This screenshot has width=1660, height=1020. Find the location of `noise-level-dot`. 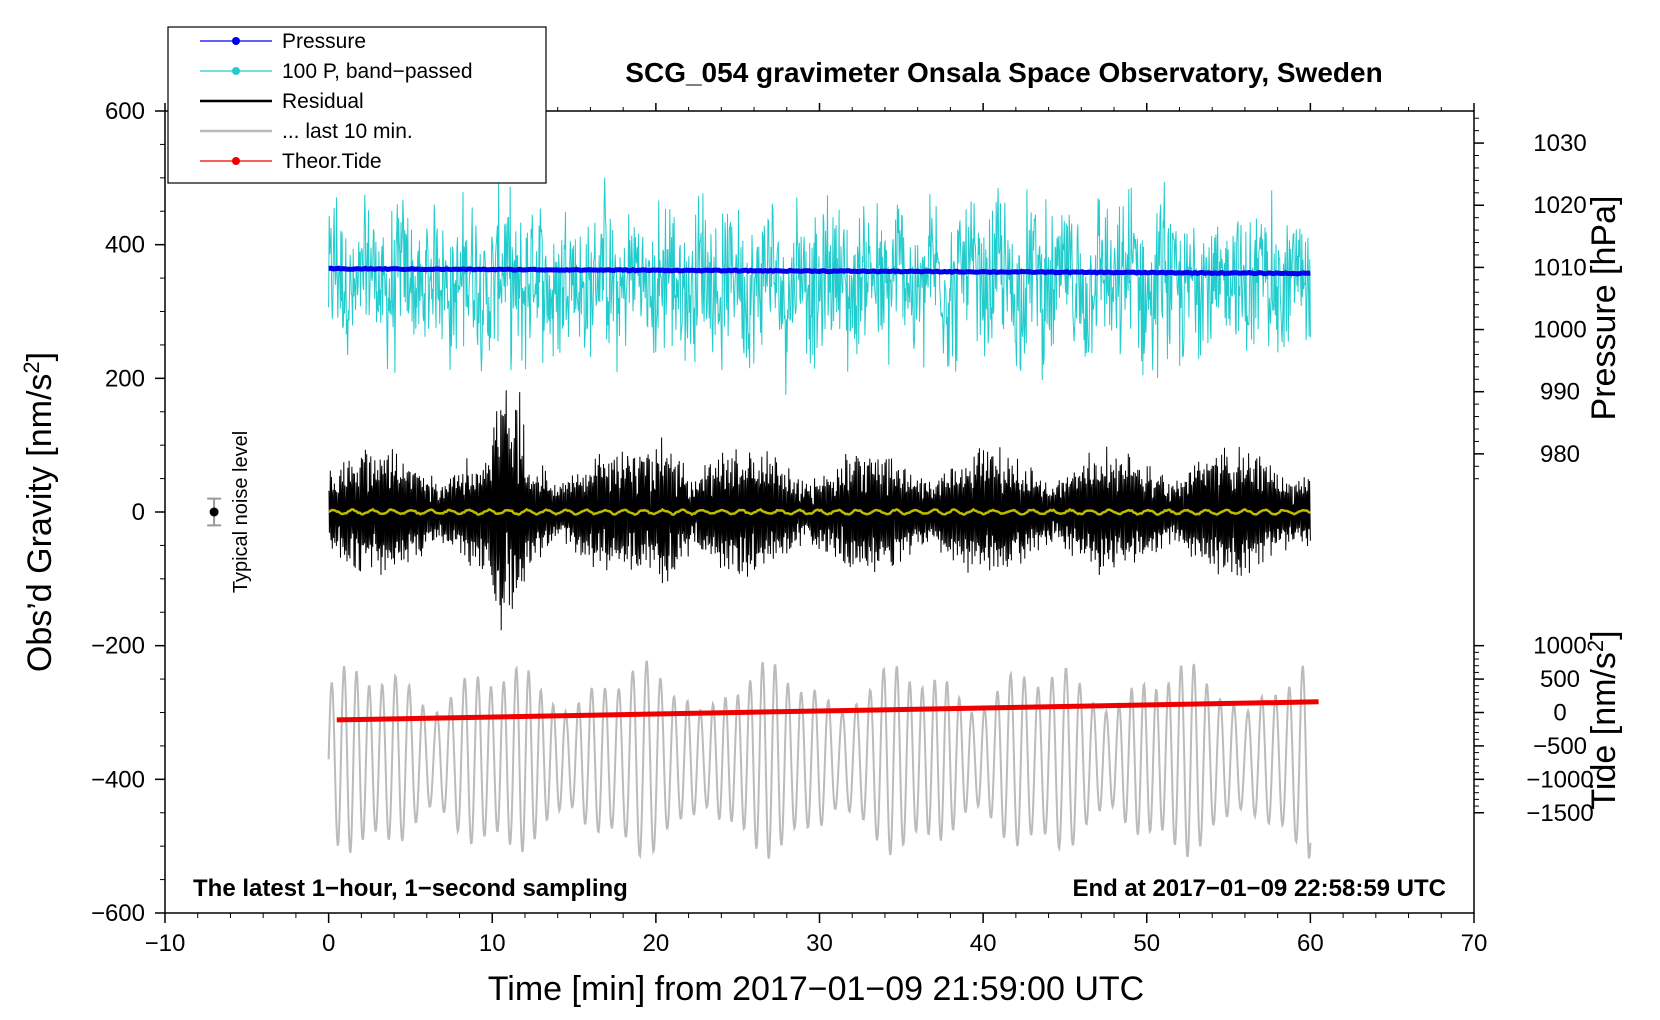

noise-level-dot is located at coordinates (214, 512).